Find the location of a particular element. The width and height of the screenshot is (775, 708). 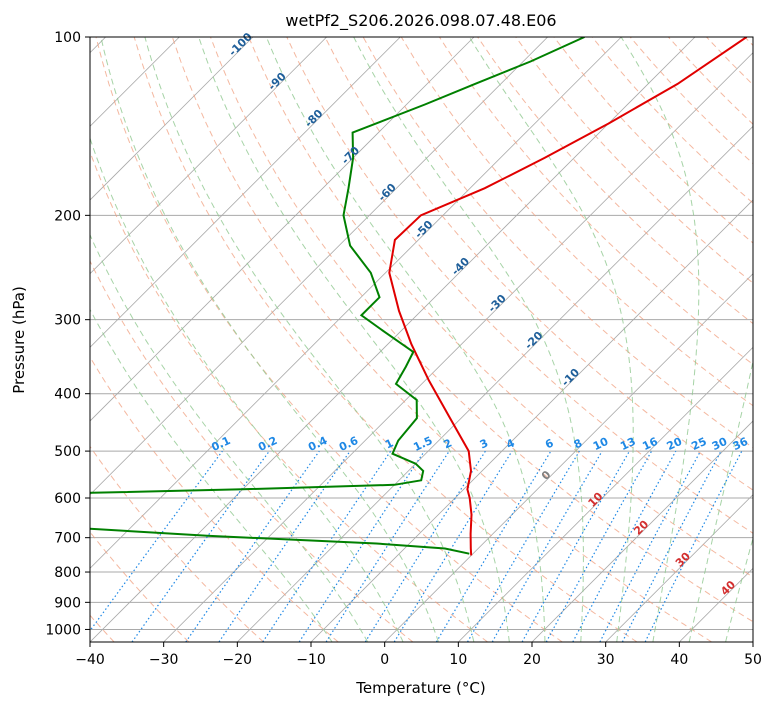

y-tick-label: 700 is located at coordinates (67, 539).